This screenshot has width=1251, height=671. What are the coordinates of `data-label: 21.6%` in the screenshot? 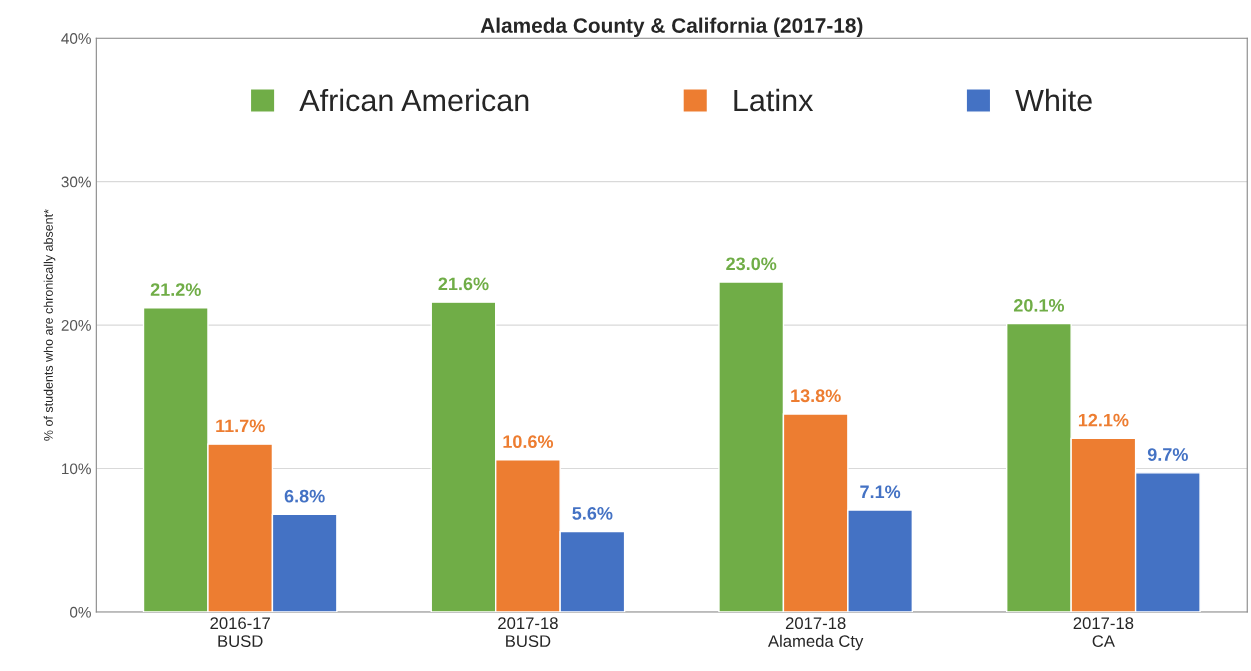 It's located at (463, 284).